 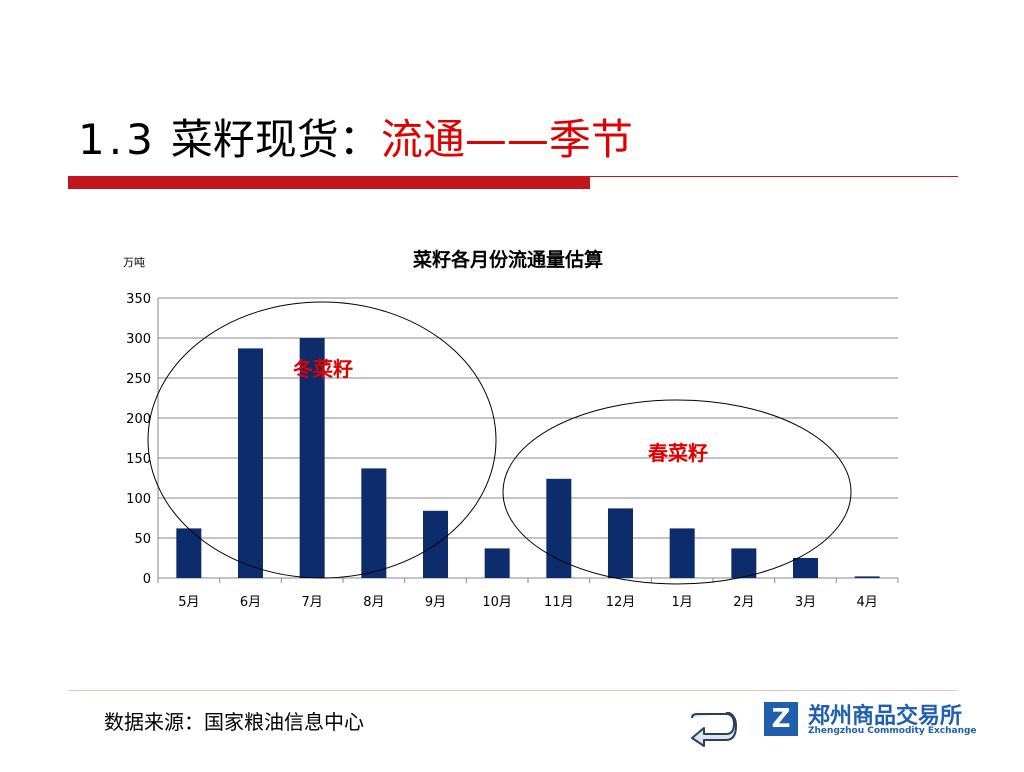 I want to click on x-tick-label: 5月, so click(x=188, y=602).